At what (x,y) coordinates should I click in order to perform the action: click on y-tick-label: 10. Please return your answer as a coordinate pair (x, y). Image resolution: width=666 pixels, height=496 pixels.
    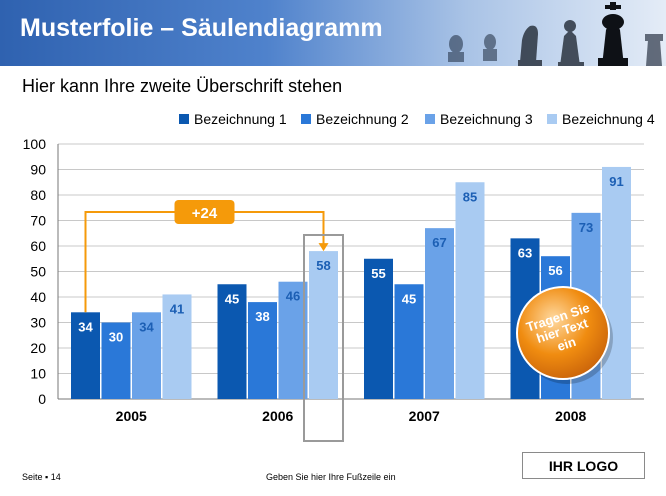
    Looking at the image, I should click on (38, 374).